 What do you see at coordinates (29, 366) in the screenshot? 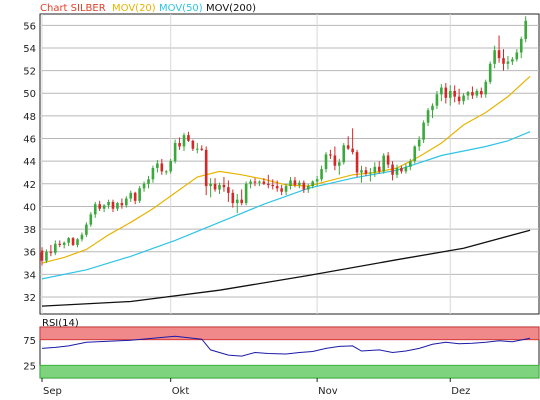
I see `rsi-tick-label: 25` at bounding box center [29, 366].